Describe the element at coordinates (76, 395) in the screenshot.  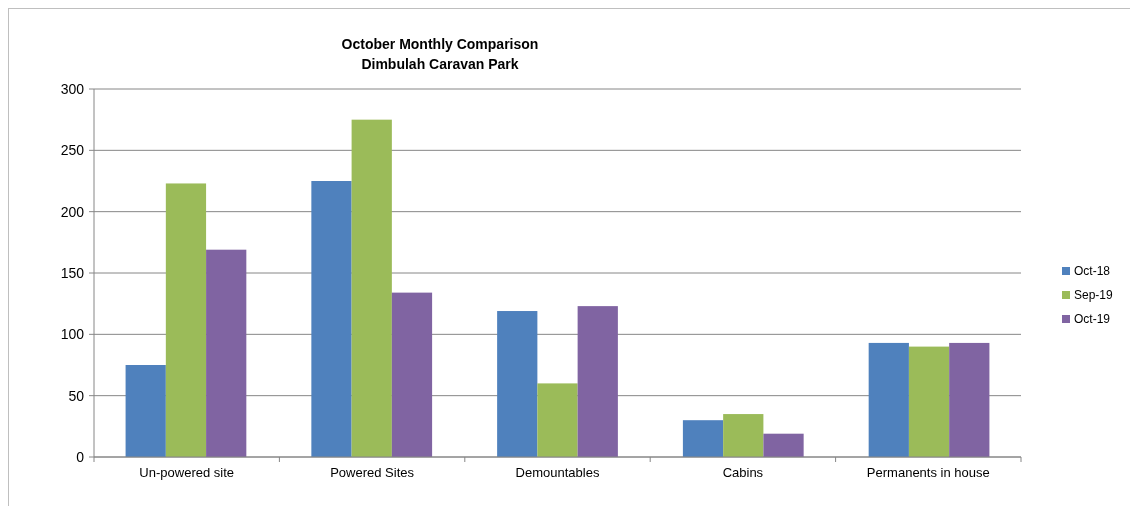
I see `y-tick-label: 50` at that location.